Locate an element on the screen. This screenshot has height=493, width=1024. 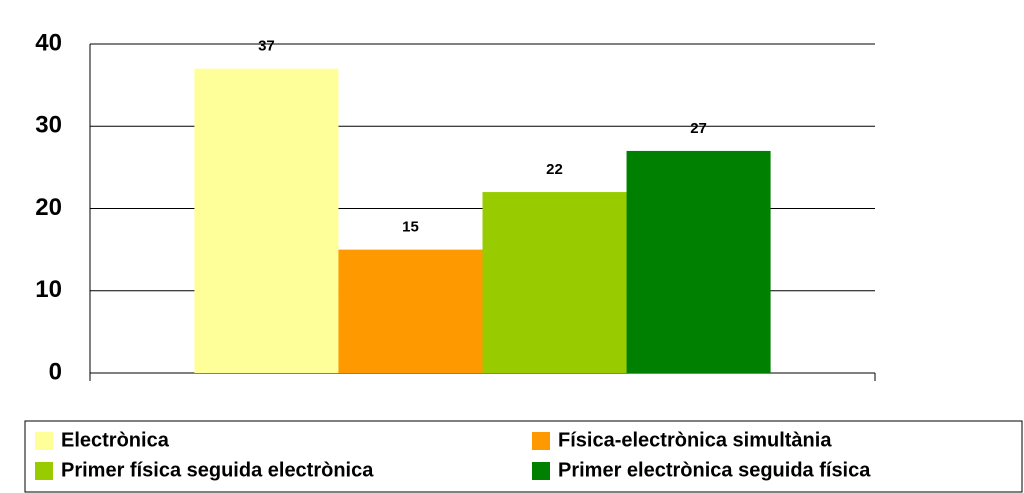
value-label: 15 is located at coordinates (410, 227).